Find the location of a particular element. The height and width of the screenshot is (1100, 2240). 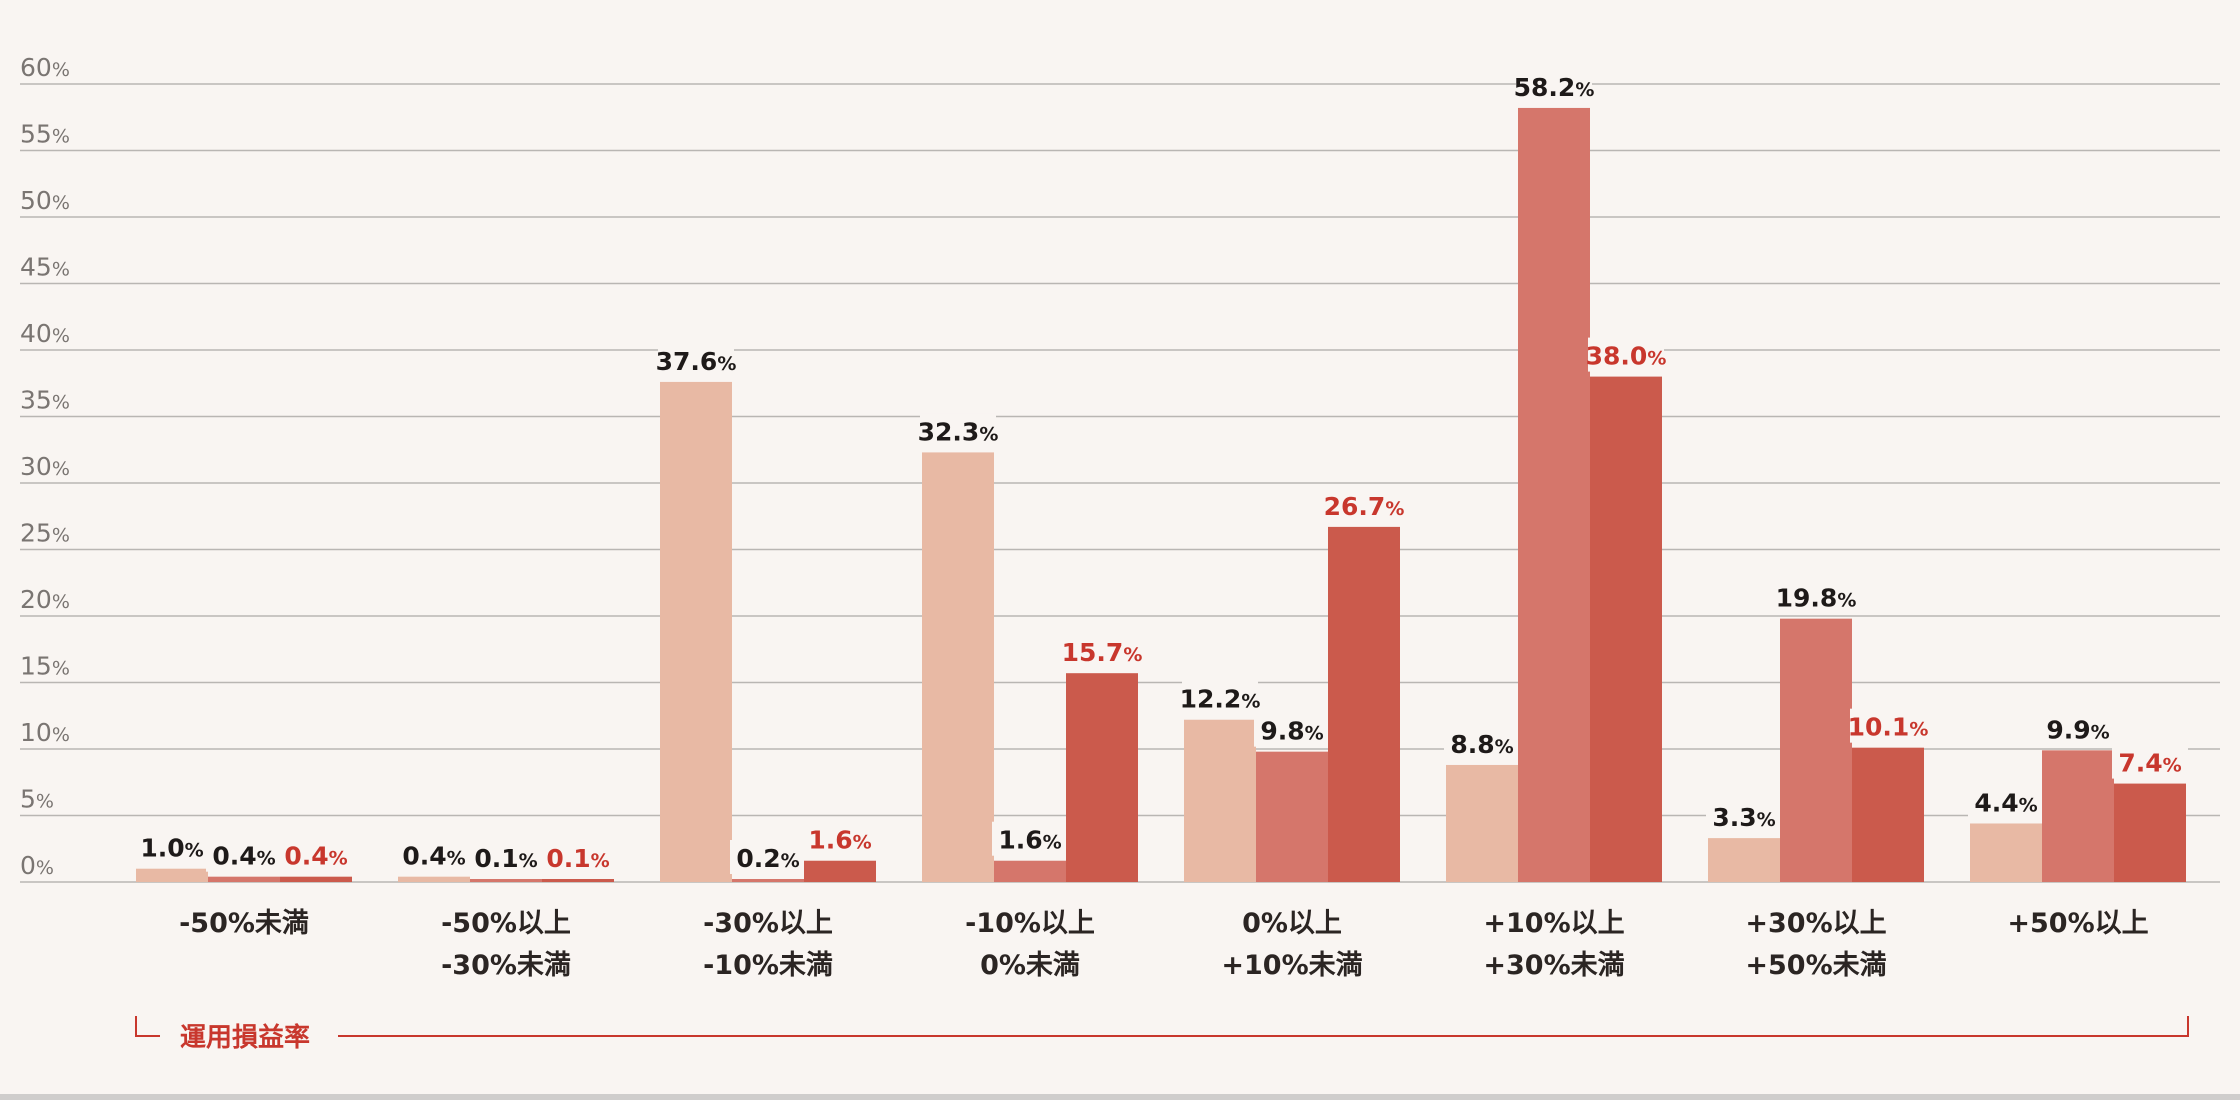

x-axis-title: 運用損益率 is located at coordinates (245, 1037).